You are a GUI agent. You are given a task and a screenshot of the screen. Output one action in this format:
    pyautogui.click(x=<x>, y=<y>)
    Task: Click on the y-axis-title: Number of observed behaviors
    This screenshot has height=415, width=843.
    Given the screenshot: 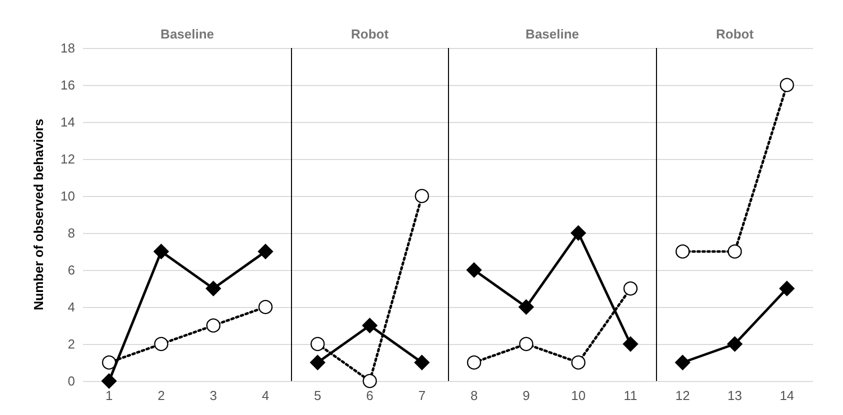 What is the action you would take?
    pyautogui.click(x=38, y=214)
    